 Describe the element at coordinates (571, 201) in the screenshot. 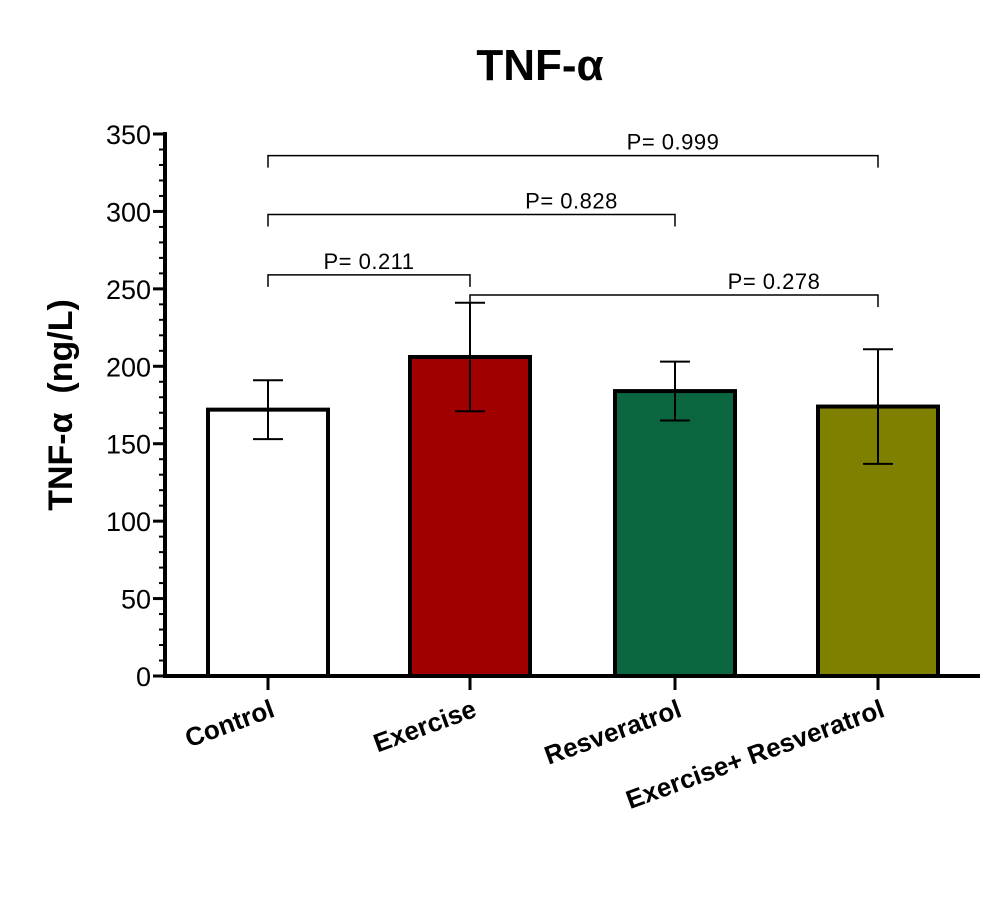

I see `comparison-label-1: P= 0.828` at that location.